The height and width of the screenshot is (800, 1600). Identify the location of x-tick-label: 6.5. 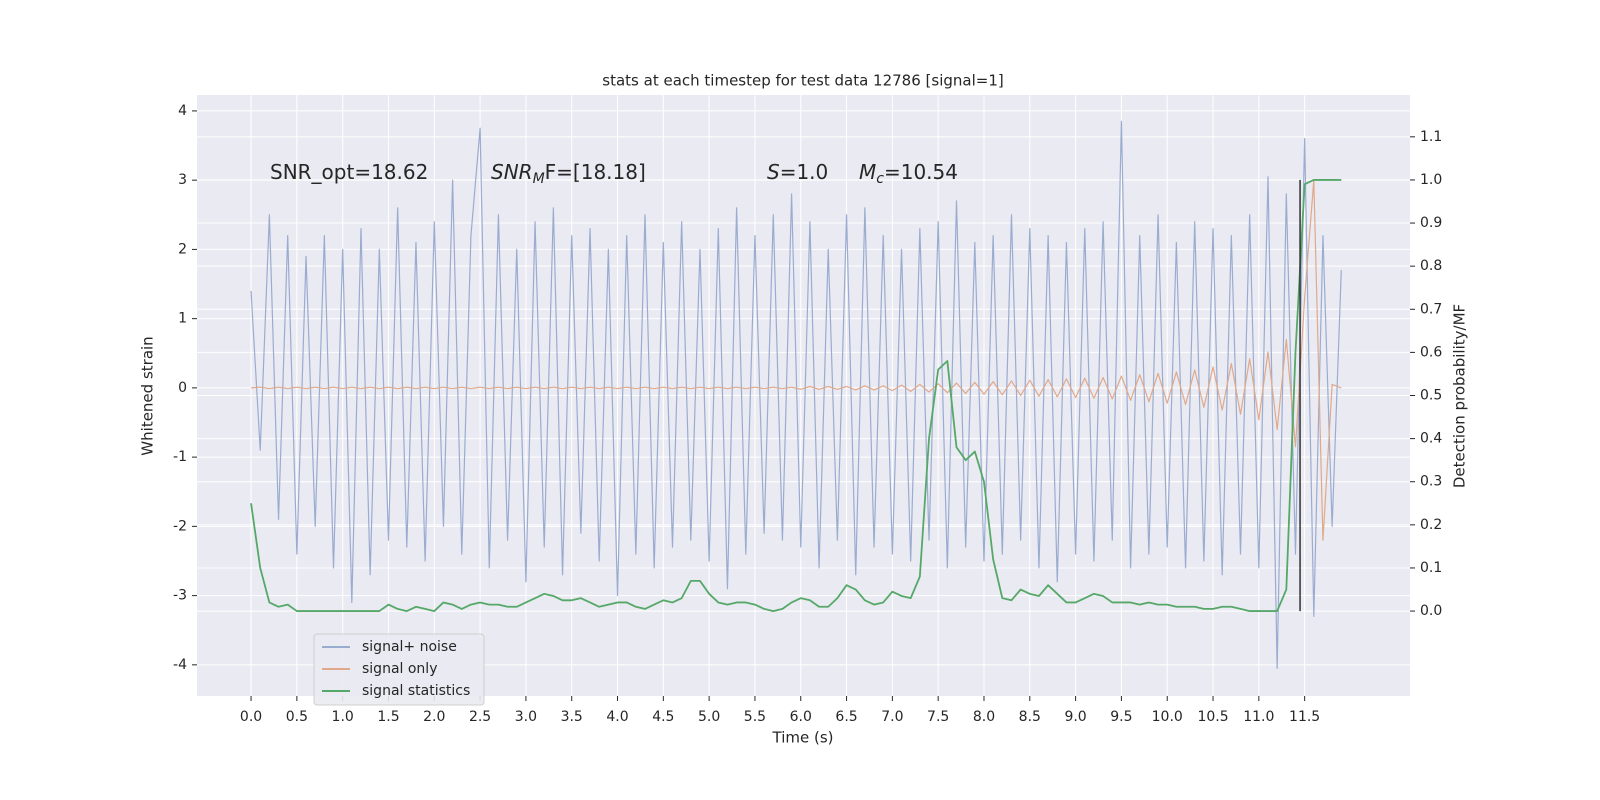
(846, 717).